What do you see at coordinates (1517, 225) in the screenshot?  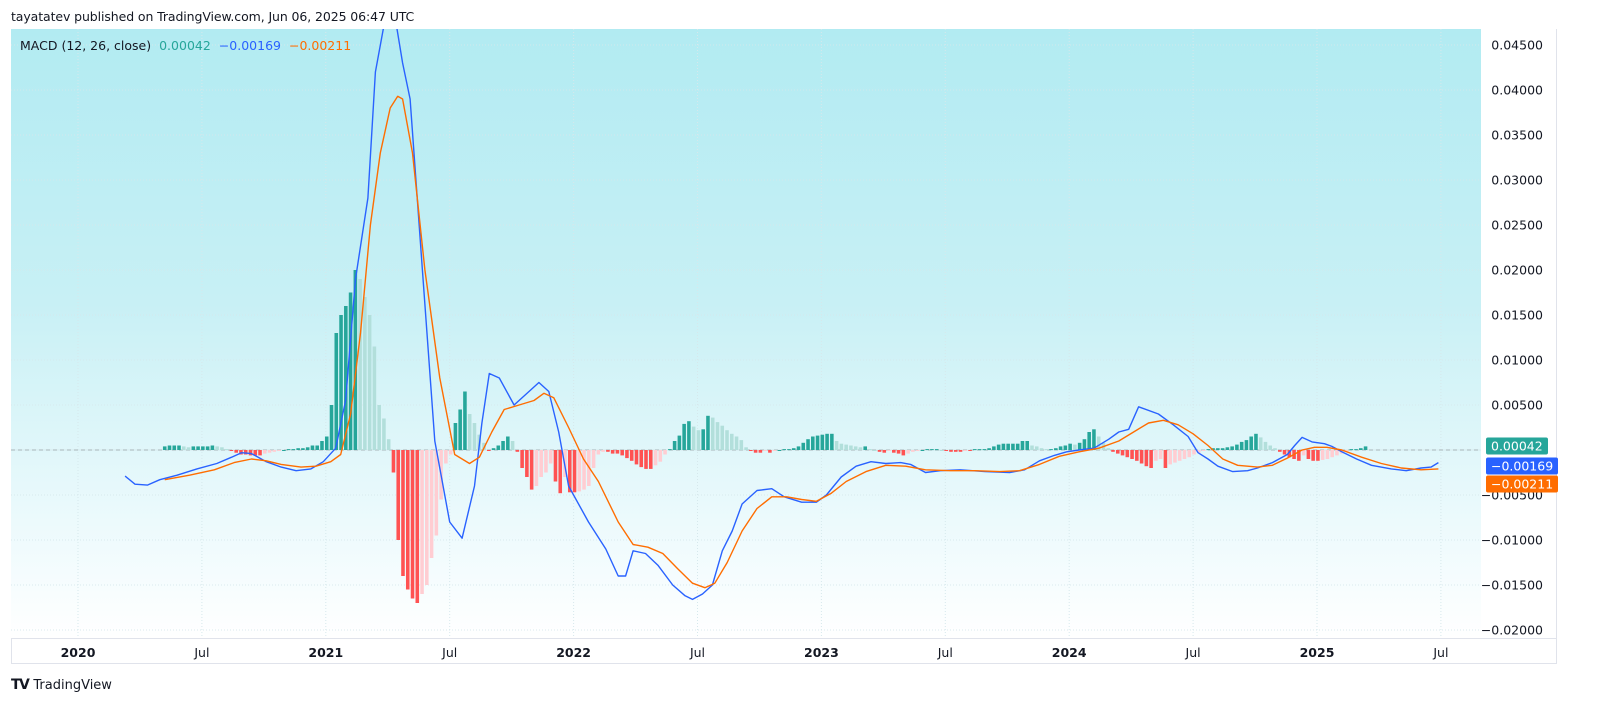 I see `y-tick-label: 0.02500` at bounding box center [1517, 225].